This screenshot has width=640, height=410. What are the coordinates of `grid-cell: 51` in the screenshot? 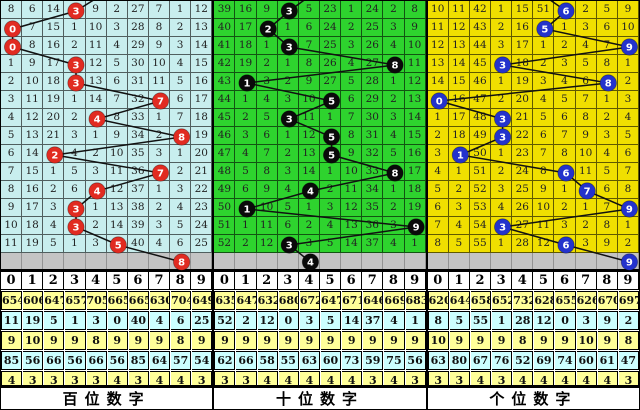 It's located at (225, 226).